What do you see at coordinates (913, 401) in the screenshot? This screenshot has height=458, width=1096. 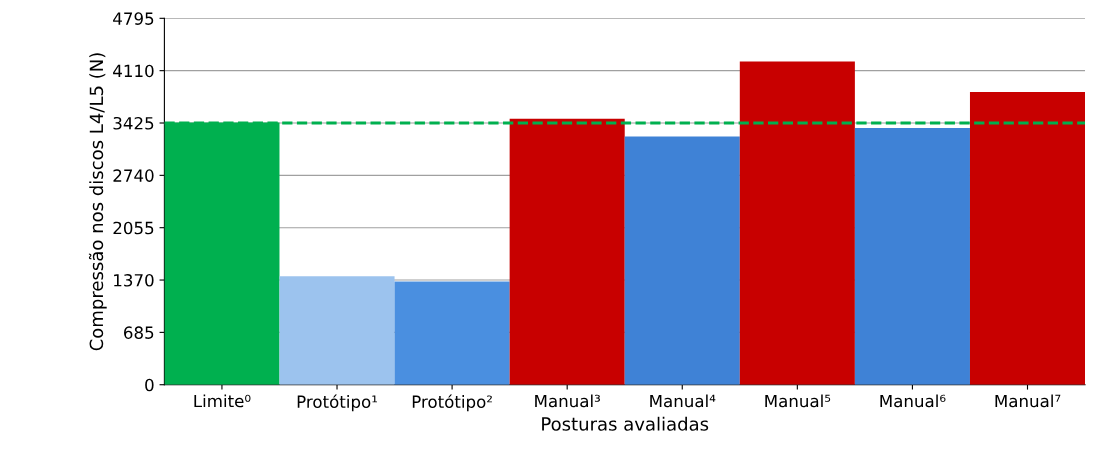 I see `x-tick-label: Manual⁶` at bounding box center [913, 401].